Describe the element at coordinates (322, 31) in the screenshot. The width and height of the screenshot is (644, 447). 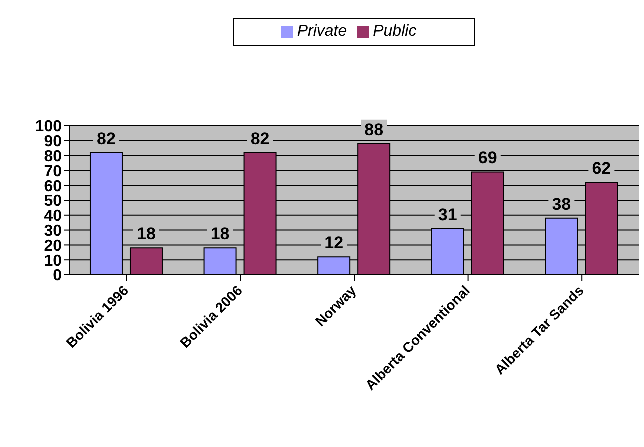
I see `legend-label: Private` at that location.